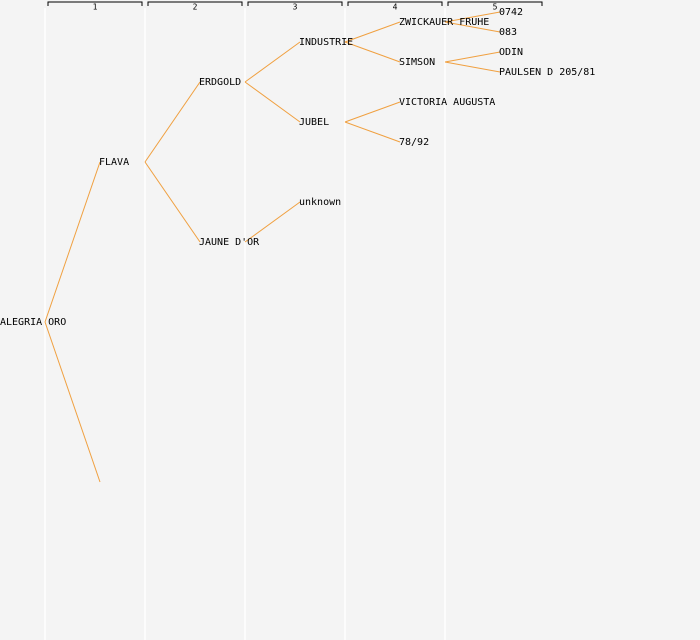  I want to click on generation-label: 2, so click(195, 7).